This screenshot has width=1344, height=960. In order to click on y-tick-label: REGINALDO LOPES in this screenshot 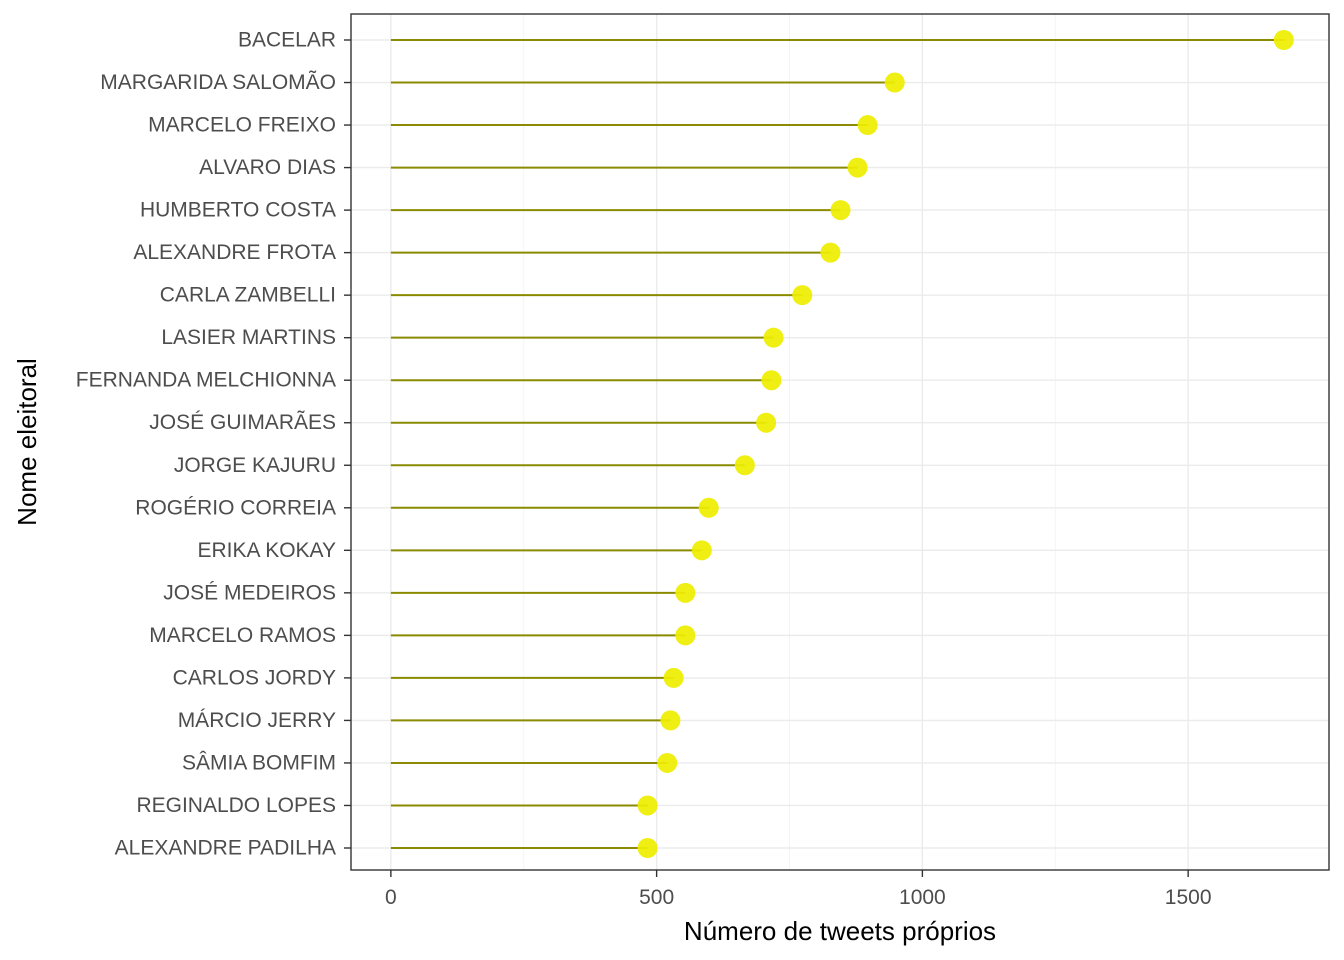, I will do `click(236, 805)`.